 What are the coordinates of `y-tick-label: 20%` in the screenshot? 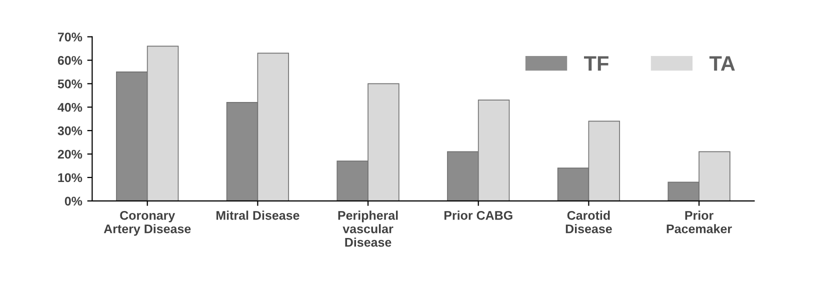 It's located at (70, 154).